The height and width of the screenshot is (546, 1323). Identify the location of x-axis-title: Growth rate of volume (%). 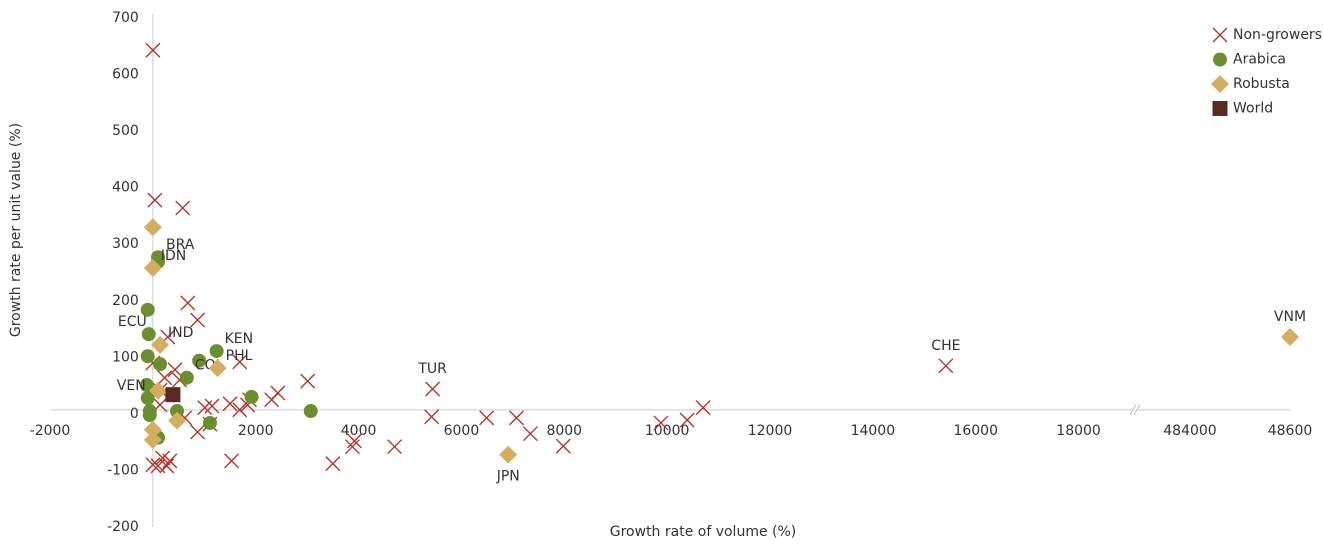
(703, 532).